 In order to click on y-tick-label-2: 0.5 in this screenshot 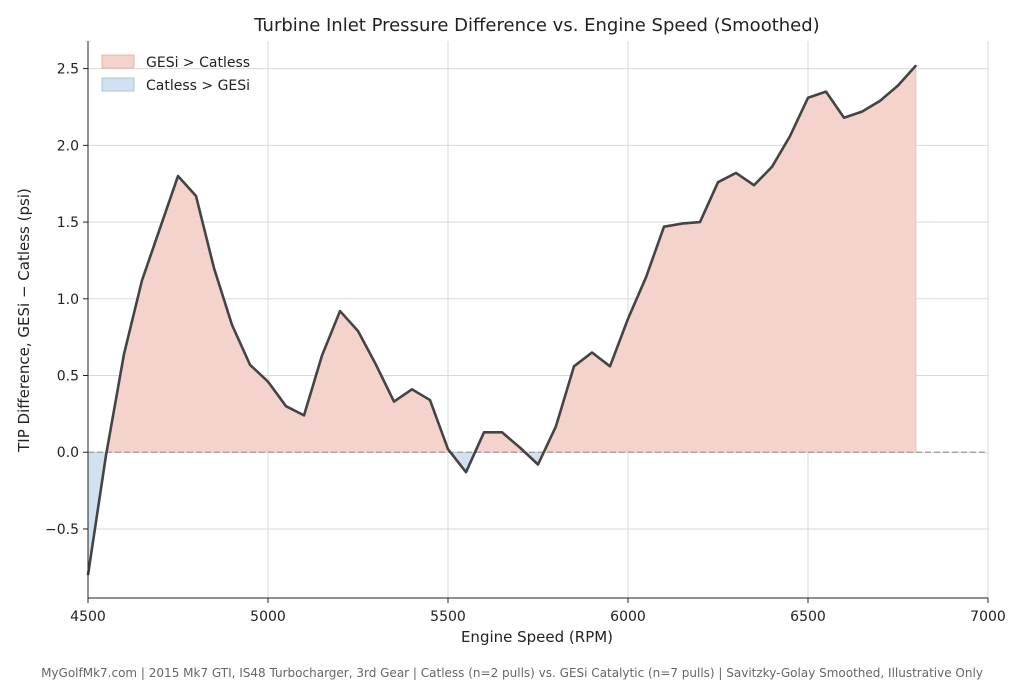, I will do `click(68, 377)`.